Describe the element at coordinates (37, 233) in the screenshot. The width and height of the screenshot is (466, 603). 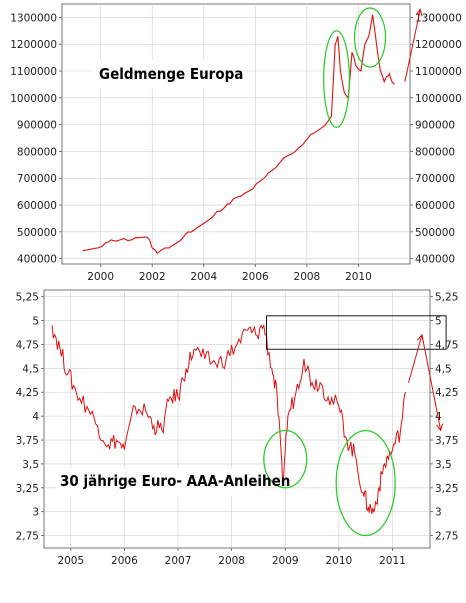
I see `y-tick-label: 500000` at that location.